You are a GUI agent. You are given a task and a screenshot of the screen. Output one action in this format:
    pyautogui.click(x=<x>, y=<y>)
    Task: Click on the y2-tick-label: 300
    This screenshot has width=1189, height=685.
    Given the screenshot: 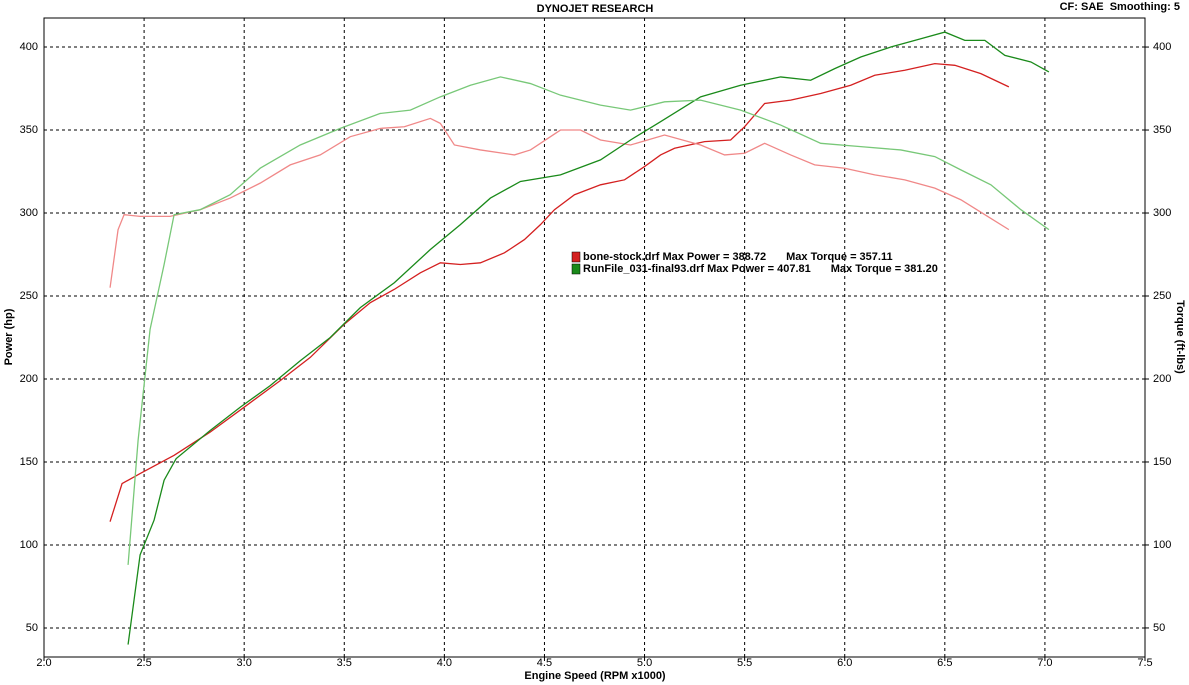 What is the action you would take?
    pyautogui.click(x=1162, y=213)
    